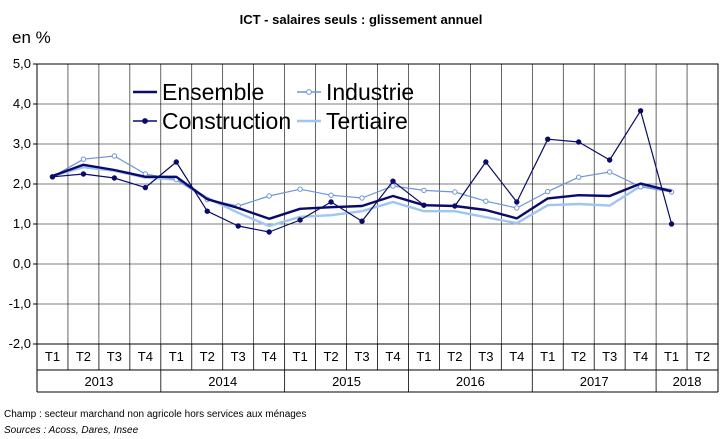 Image resolution: width=723 pixels, height=439 pixels. What do you see at coordinates (470, 381) in the screenshot?
I see `year-label: 2016` at bounding box center [470, 381].